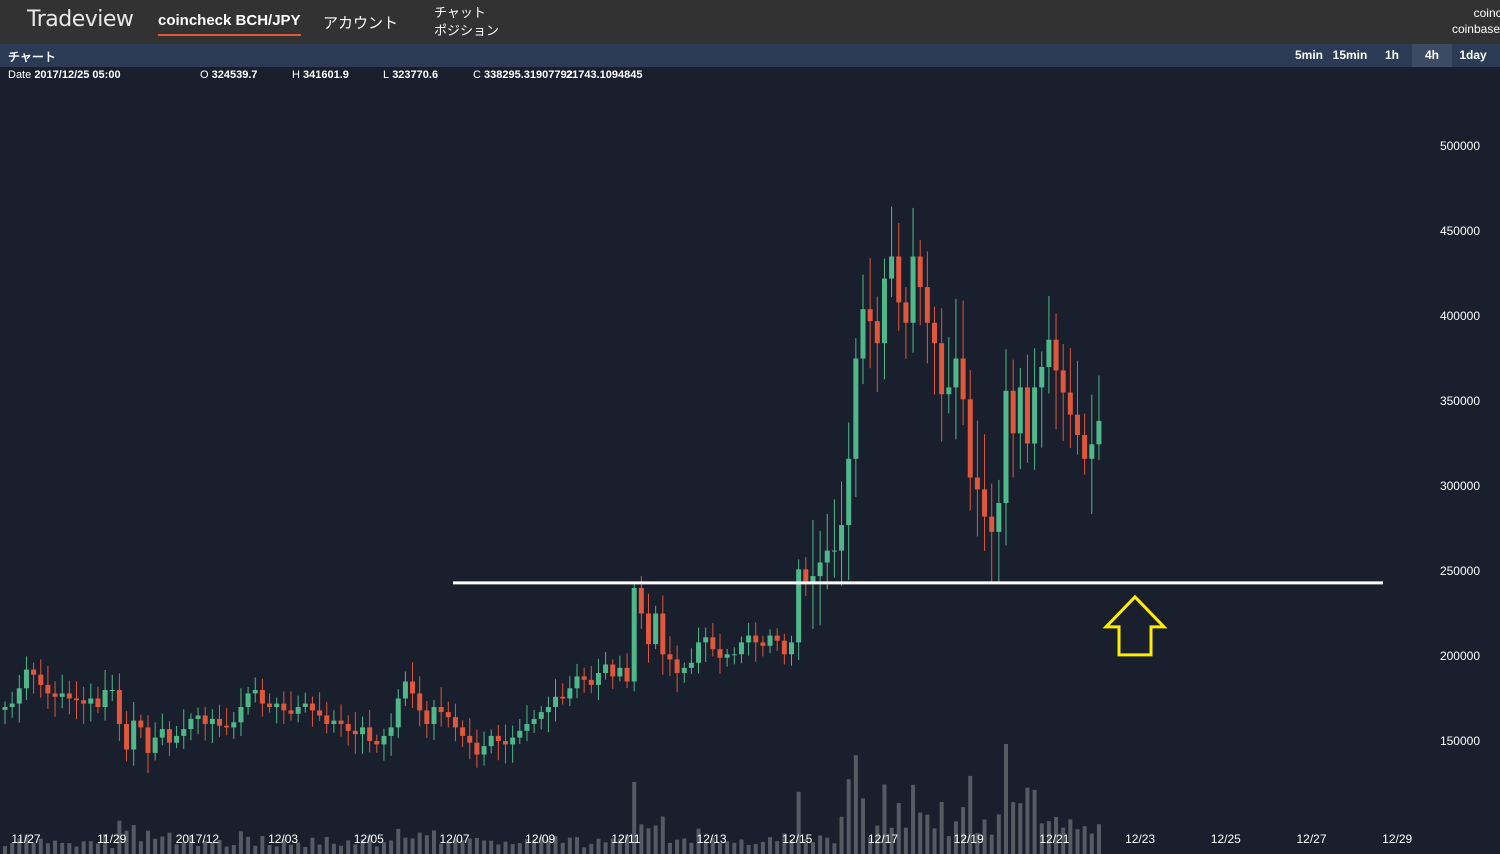 The image size is (1500, 854). Describe the element at coordinates (1350, 55) in the screenshot. I see `timeframe-15min: 15min` at that location.